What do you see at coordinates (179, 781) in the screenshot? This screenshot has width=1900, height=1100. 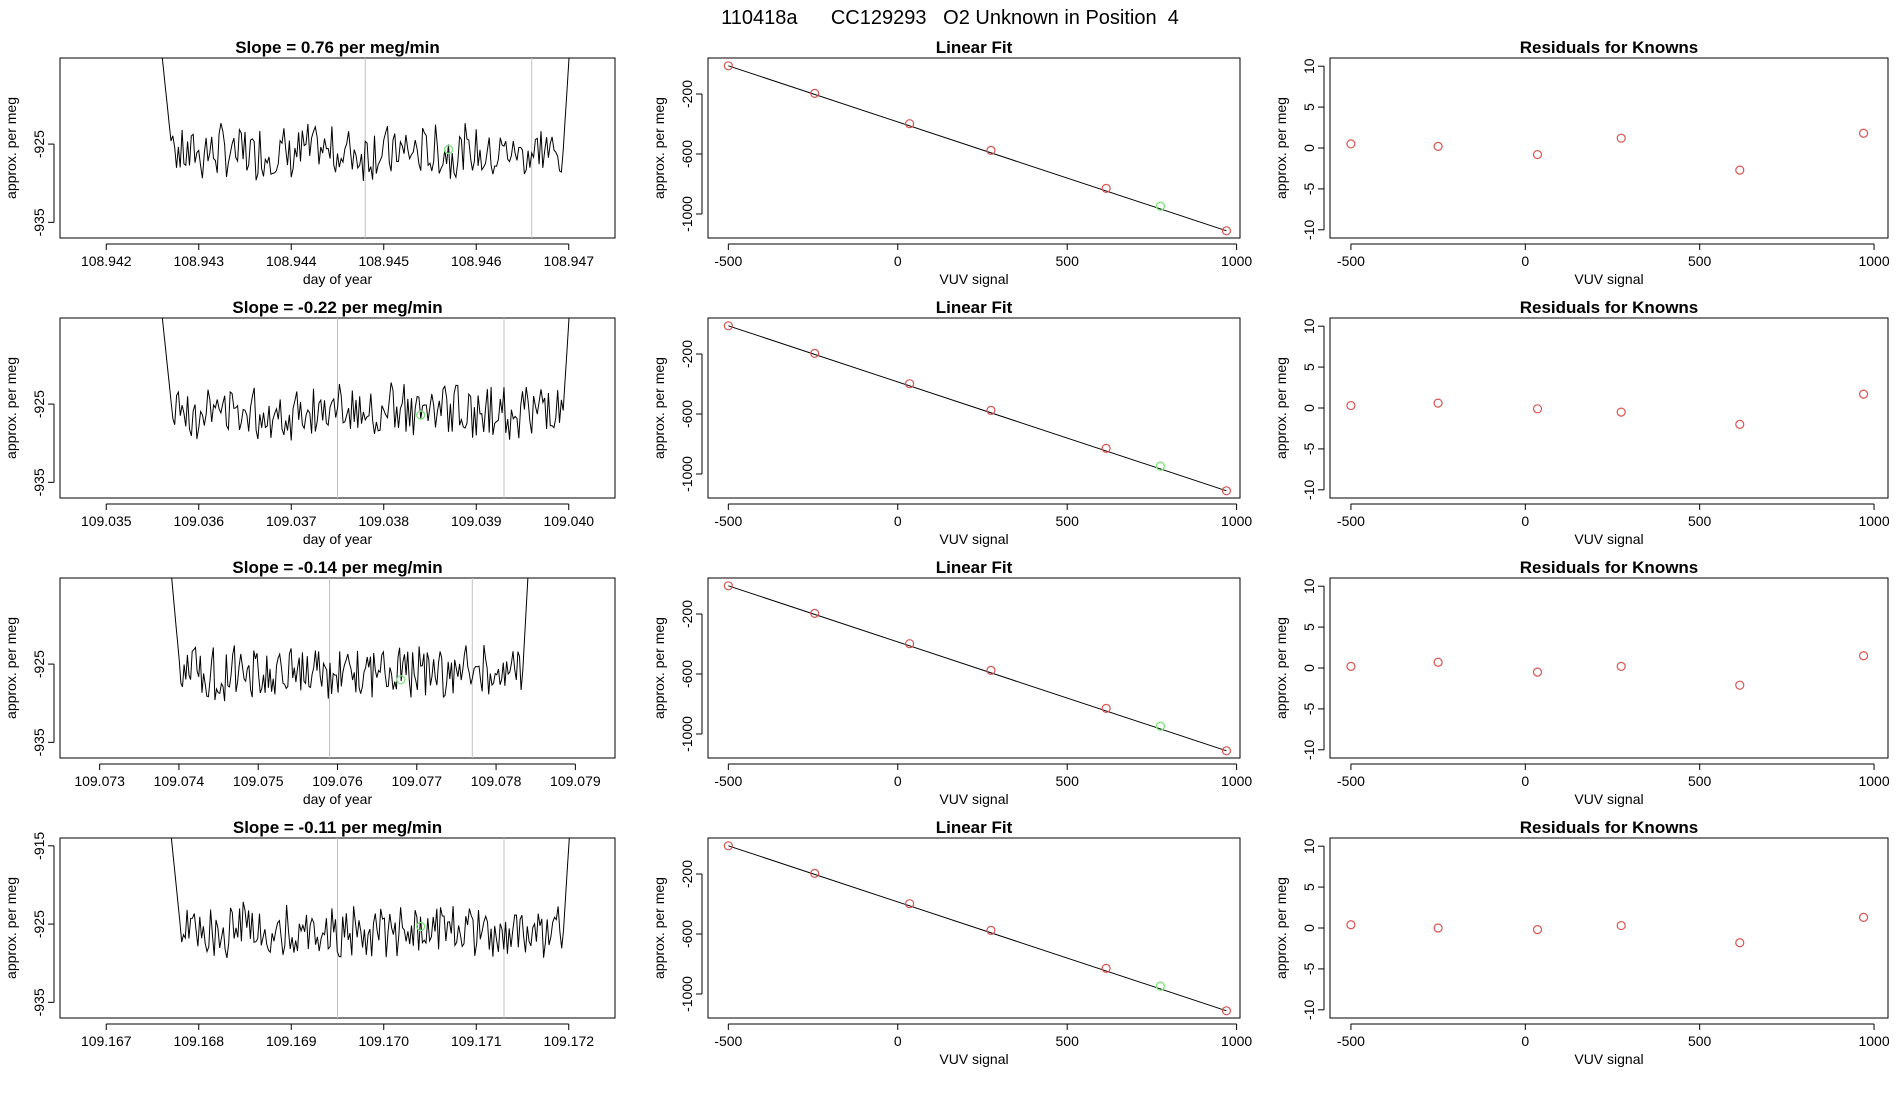 I see `x-tick-label: 109.074` at bounding box center [179, 781].